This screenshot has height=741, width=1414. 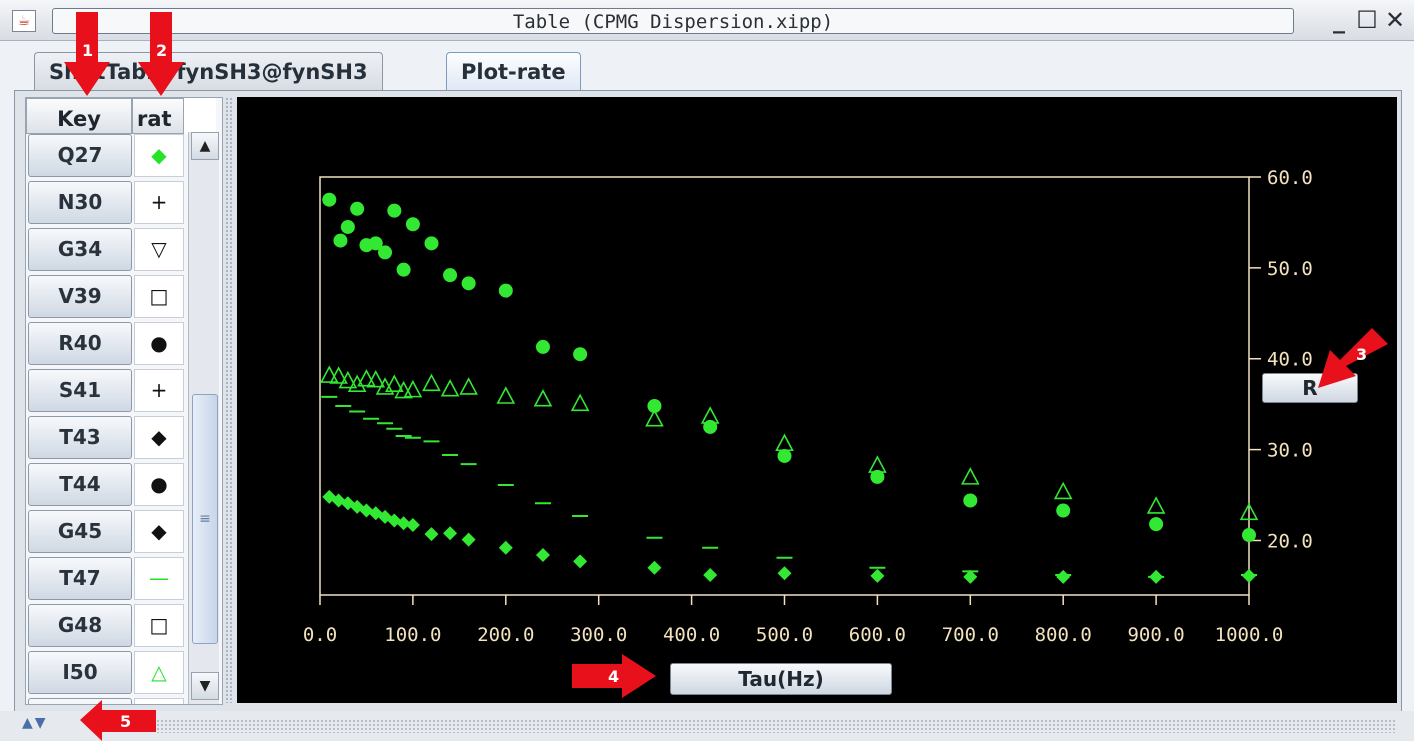 I want to click on row-key-button: S41, so click(x=80, y=390).